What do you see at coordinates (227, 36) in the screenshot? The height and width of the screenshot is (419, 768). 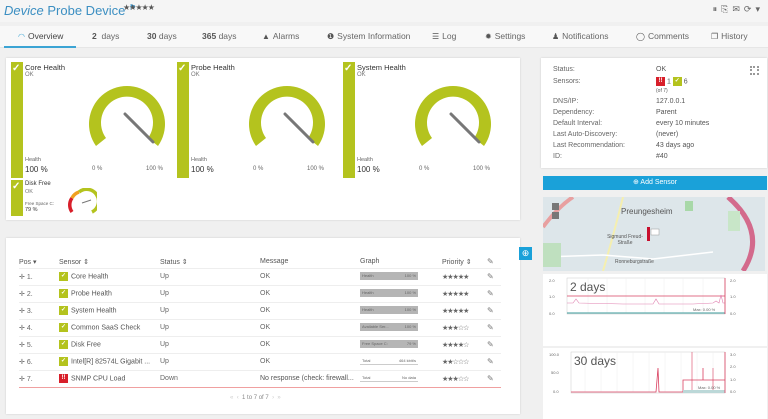 I see `tab-label: days` at bounding box center [227, 36].